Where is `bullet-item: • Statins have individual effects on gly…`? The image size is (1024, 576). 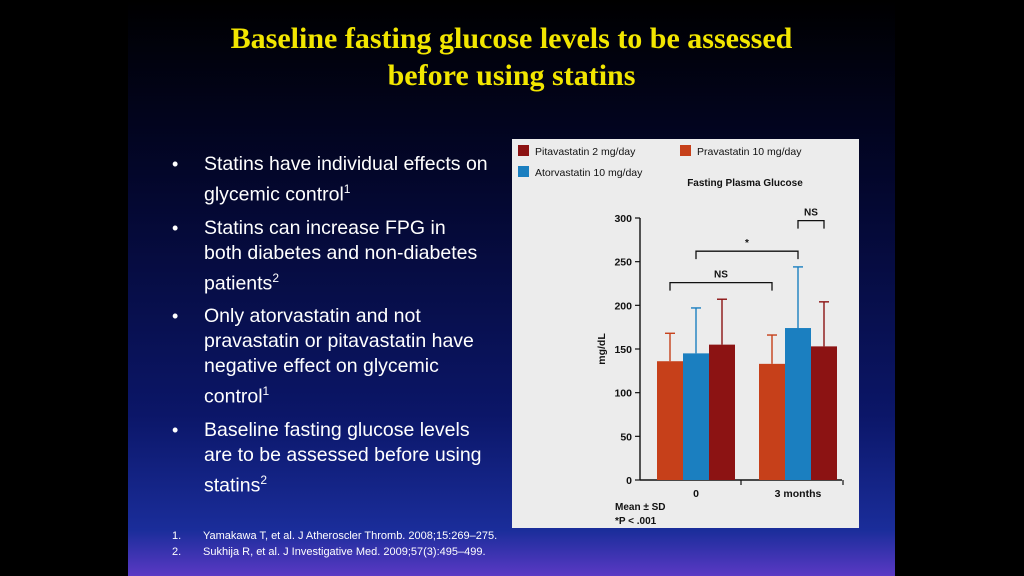 bullet-item: • Statins have individual effects on gly… is located at coordinates (328, 180).